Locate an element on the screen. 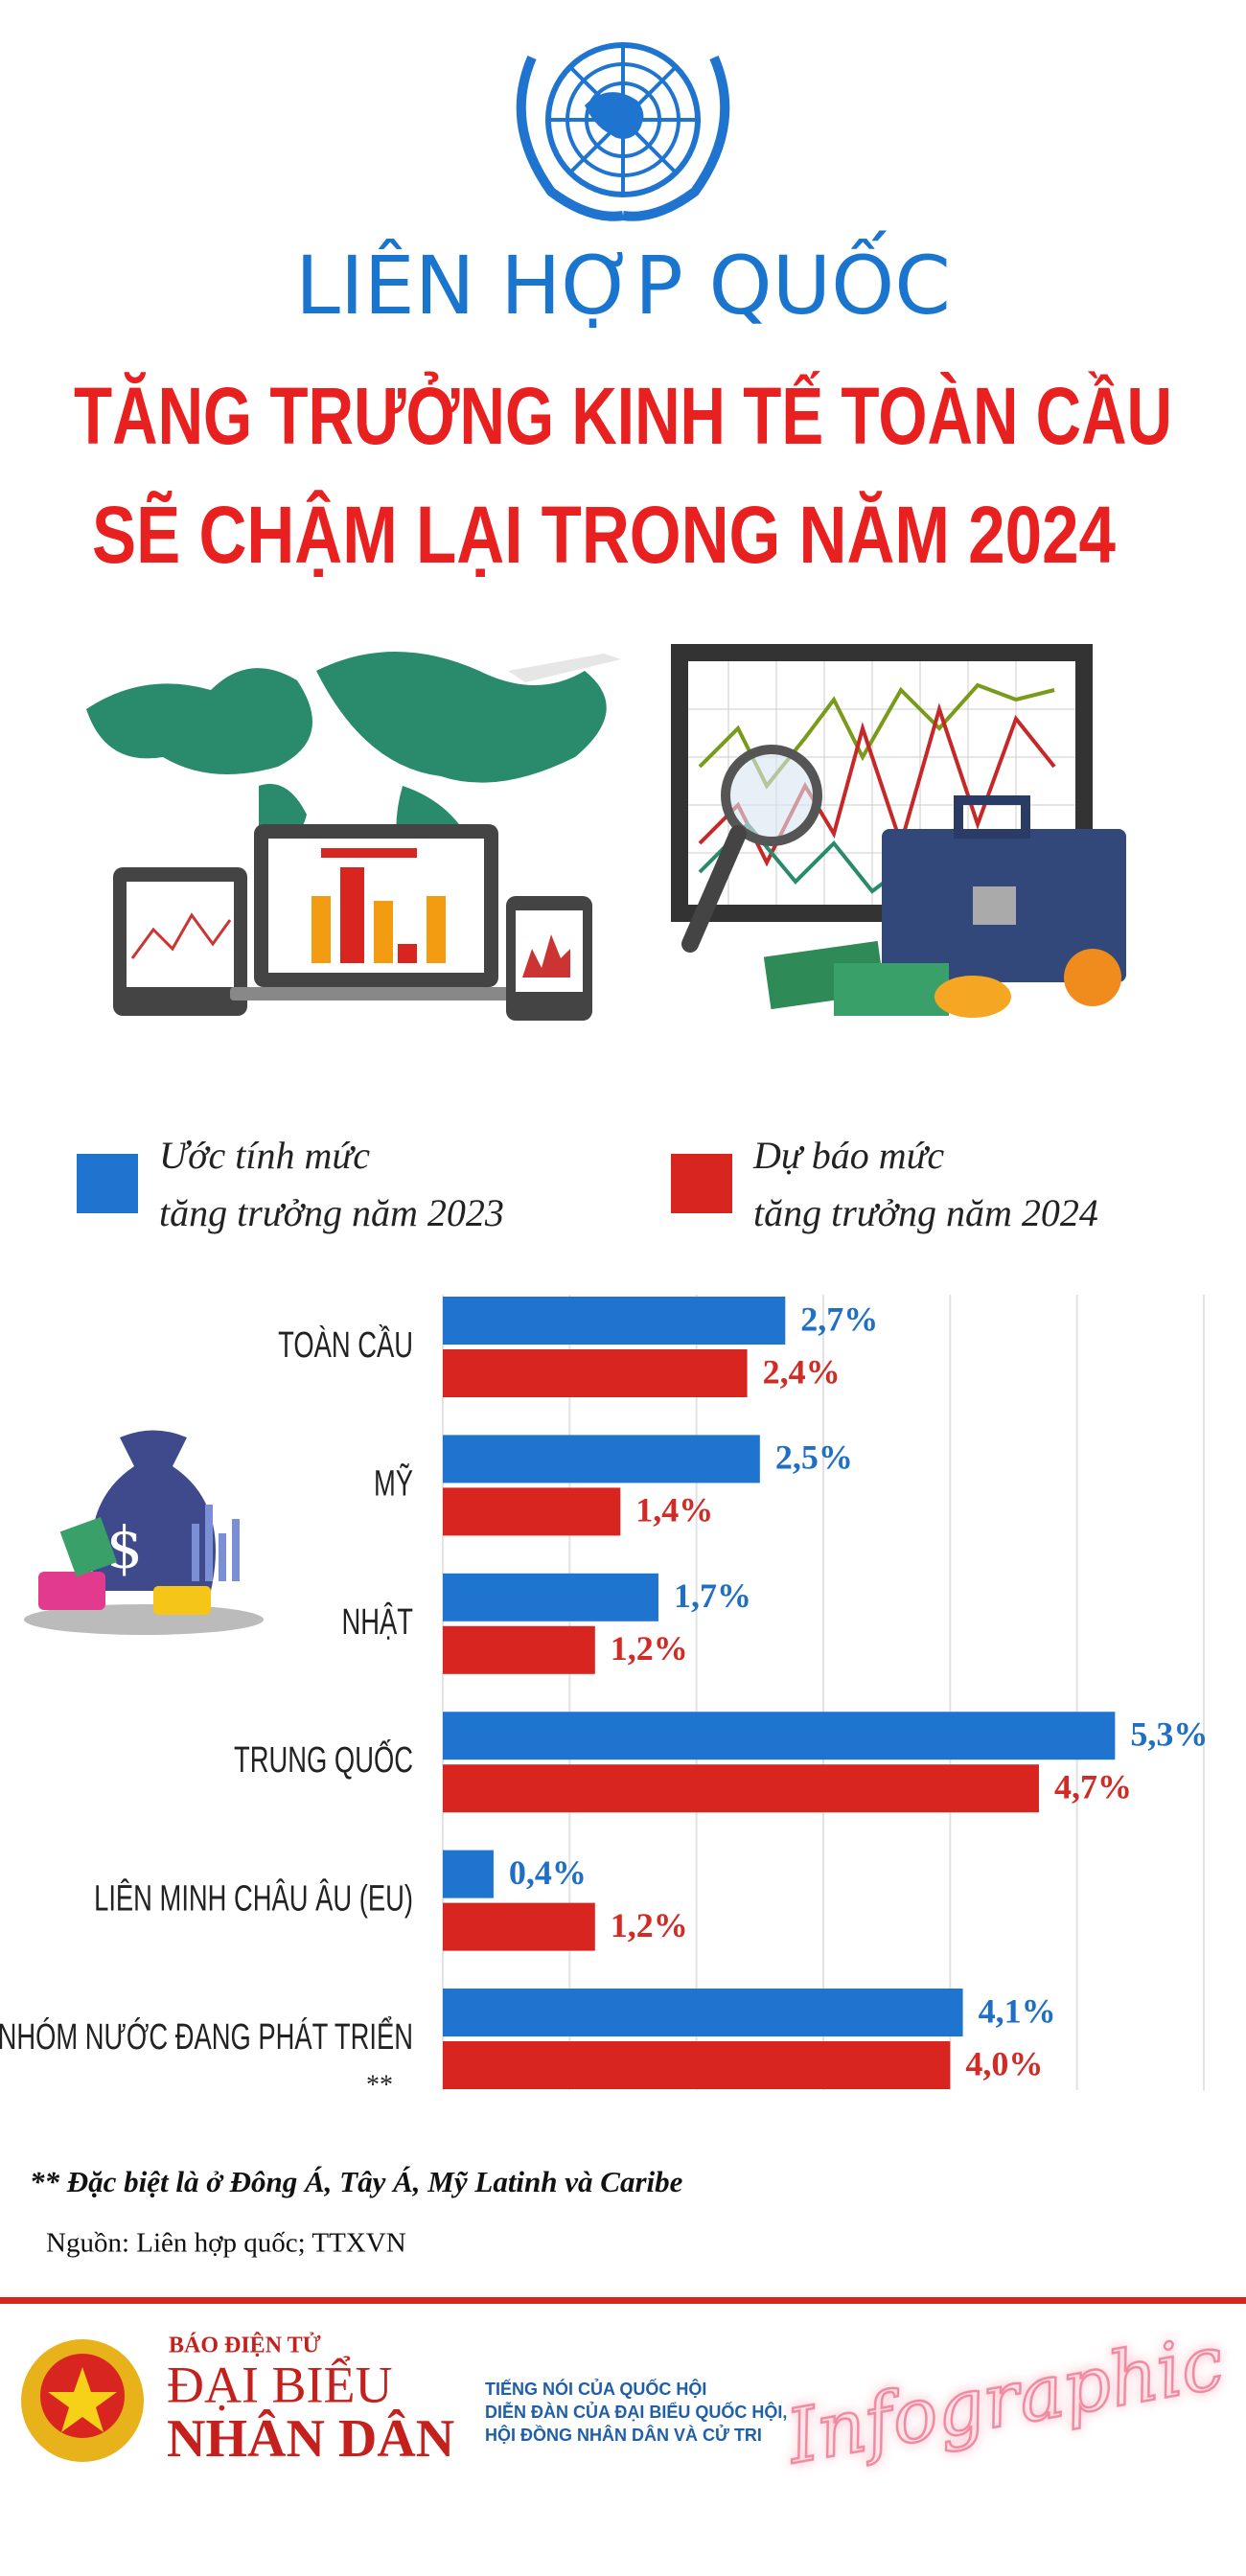  source: Nguồn: Liên hợp quốc; TTXVN is located at coordinates (226, 2243).